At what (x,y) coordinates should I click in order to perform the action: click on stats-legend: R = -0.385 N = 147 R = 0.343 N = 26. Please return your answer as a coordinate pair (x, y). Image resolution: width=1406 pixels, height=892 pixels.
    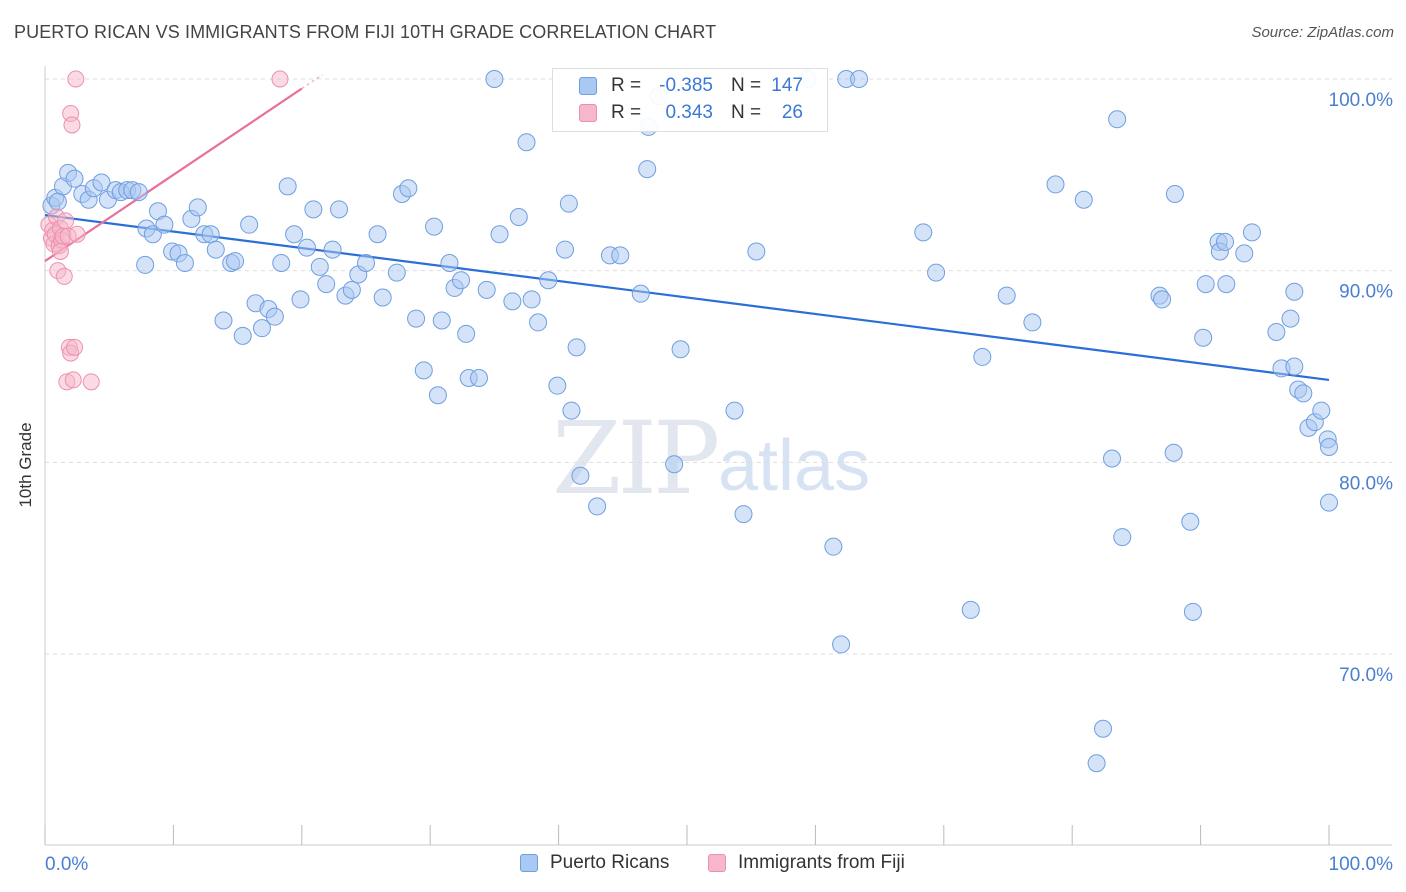
    Looking at the image, I should click on (690, 100).